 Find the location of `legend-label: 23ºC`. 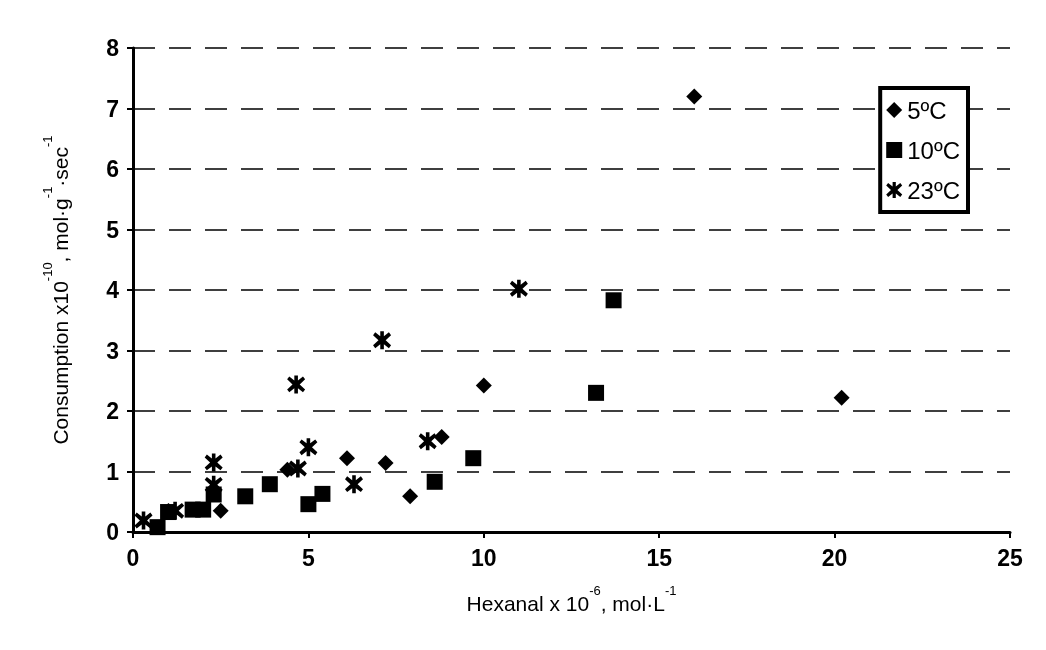

legend-label: 23ºC is located at coordinates (933, 190).